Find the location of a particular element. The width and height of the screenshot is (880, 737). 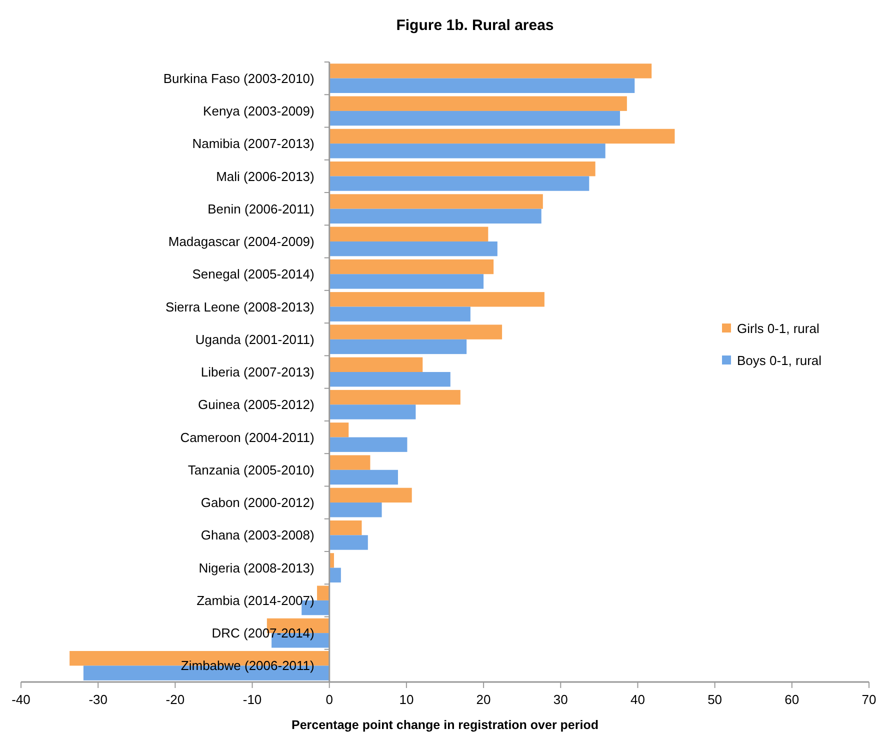

x-tick-label: 20 is located at coordinates (483, 699).